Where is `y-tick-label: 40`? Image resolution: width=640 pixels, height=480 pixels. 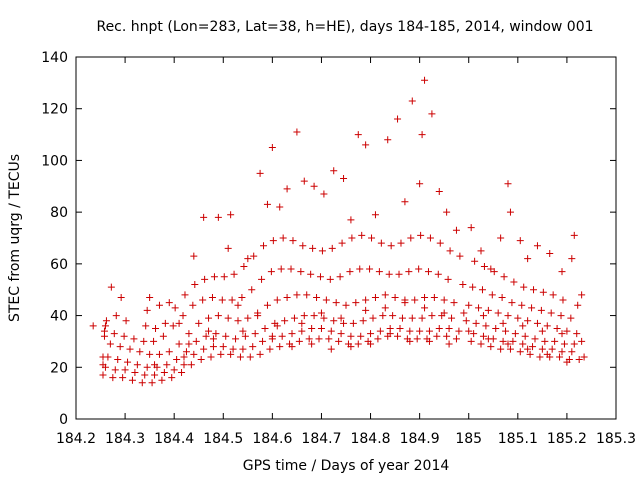 y-tick-label: 40 is located at coordinates (59, 317).